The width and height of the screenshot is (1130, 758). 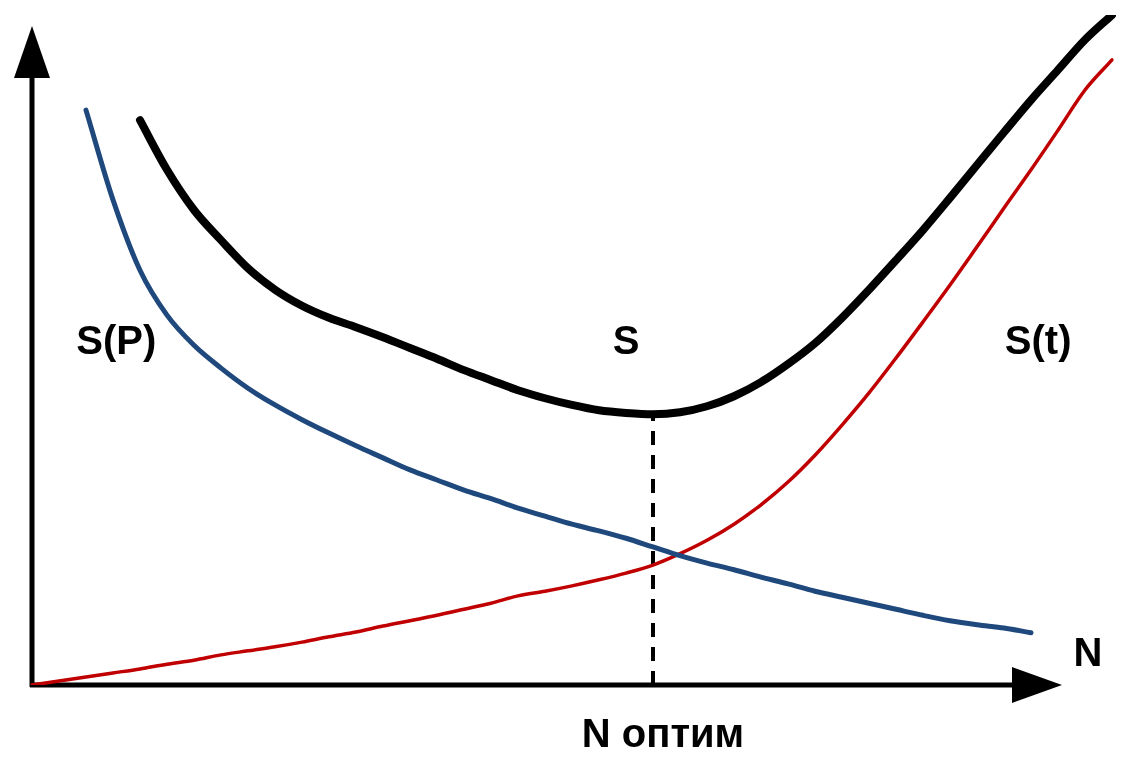 I want to click on series-label: S(P), so click(x=116, y=340).